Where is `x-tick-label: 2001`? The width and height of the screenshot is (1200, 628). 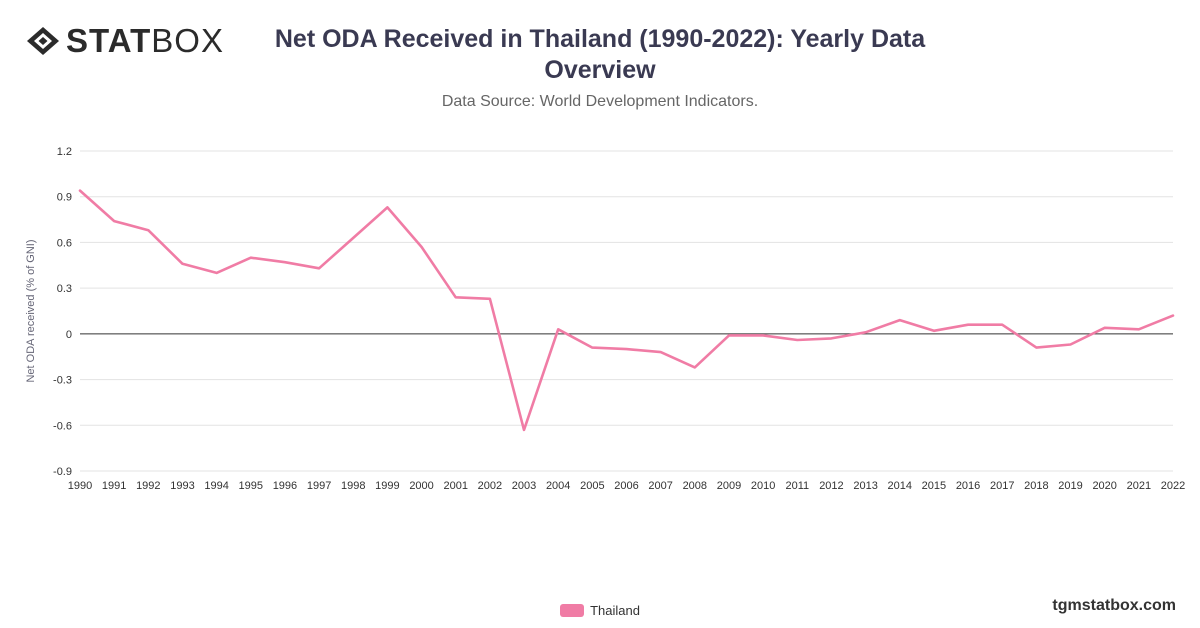 x-tick-label: 2001 is located at coordinates (455, 486).